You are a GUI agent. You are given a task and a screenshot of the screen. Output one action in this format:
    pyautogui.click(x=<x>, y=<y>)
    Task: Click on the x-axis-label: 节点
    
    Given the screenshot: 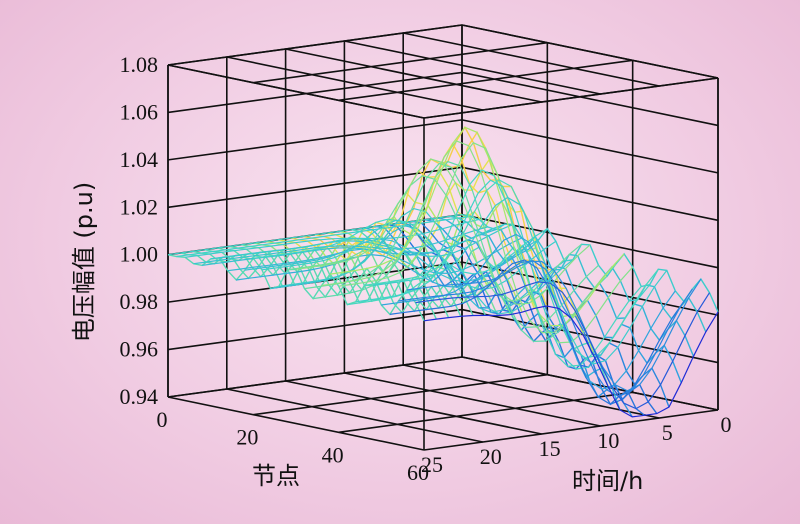 What is the action you would take?
    pyautogui.click(x=276, y=476)
    